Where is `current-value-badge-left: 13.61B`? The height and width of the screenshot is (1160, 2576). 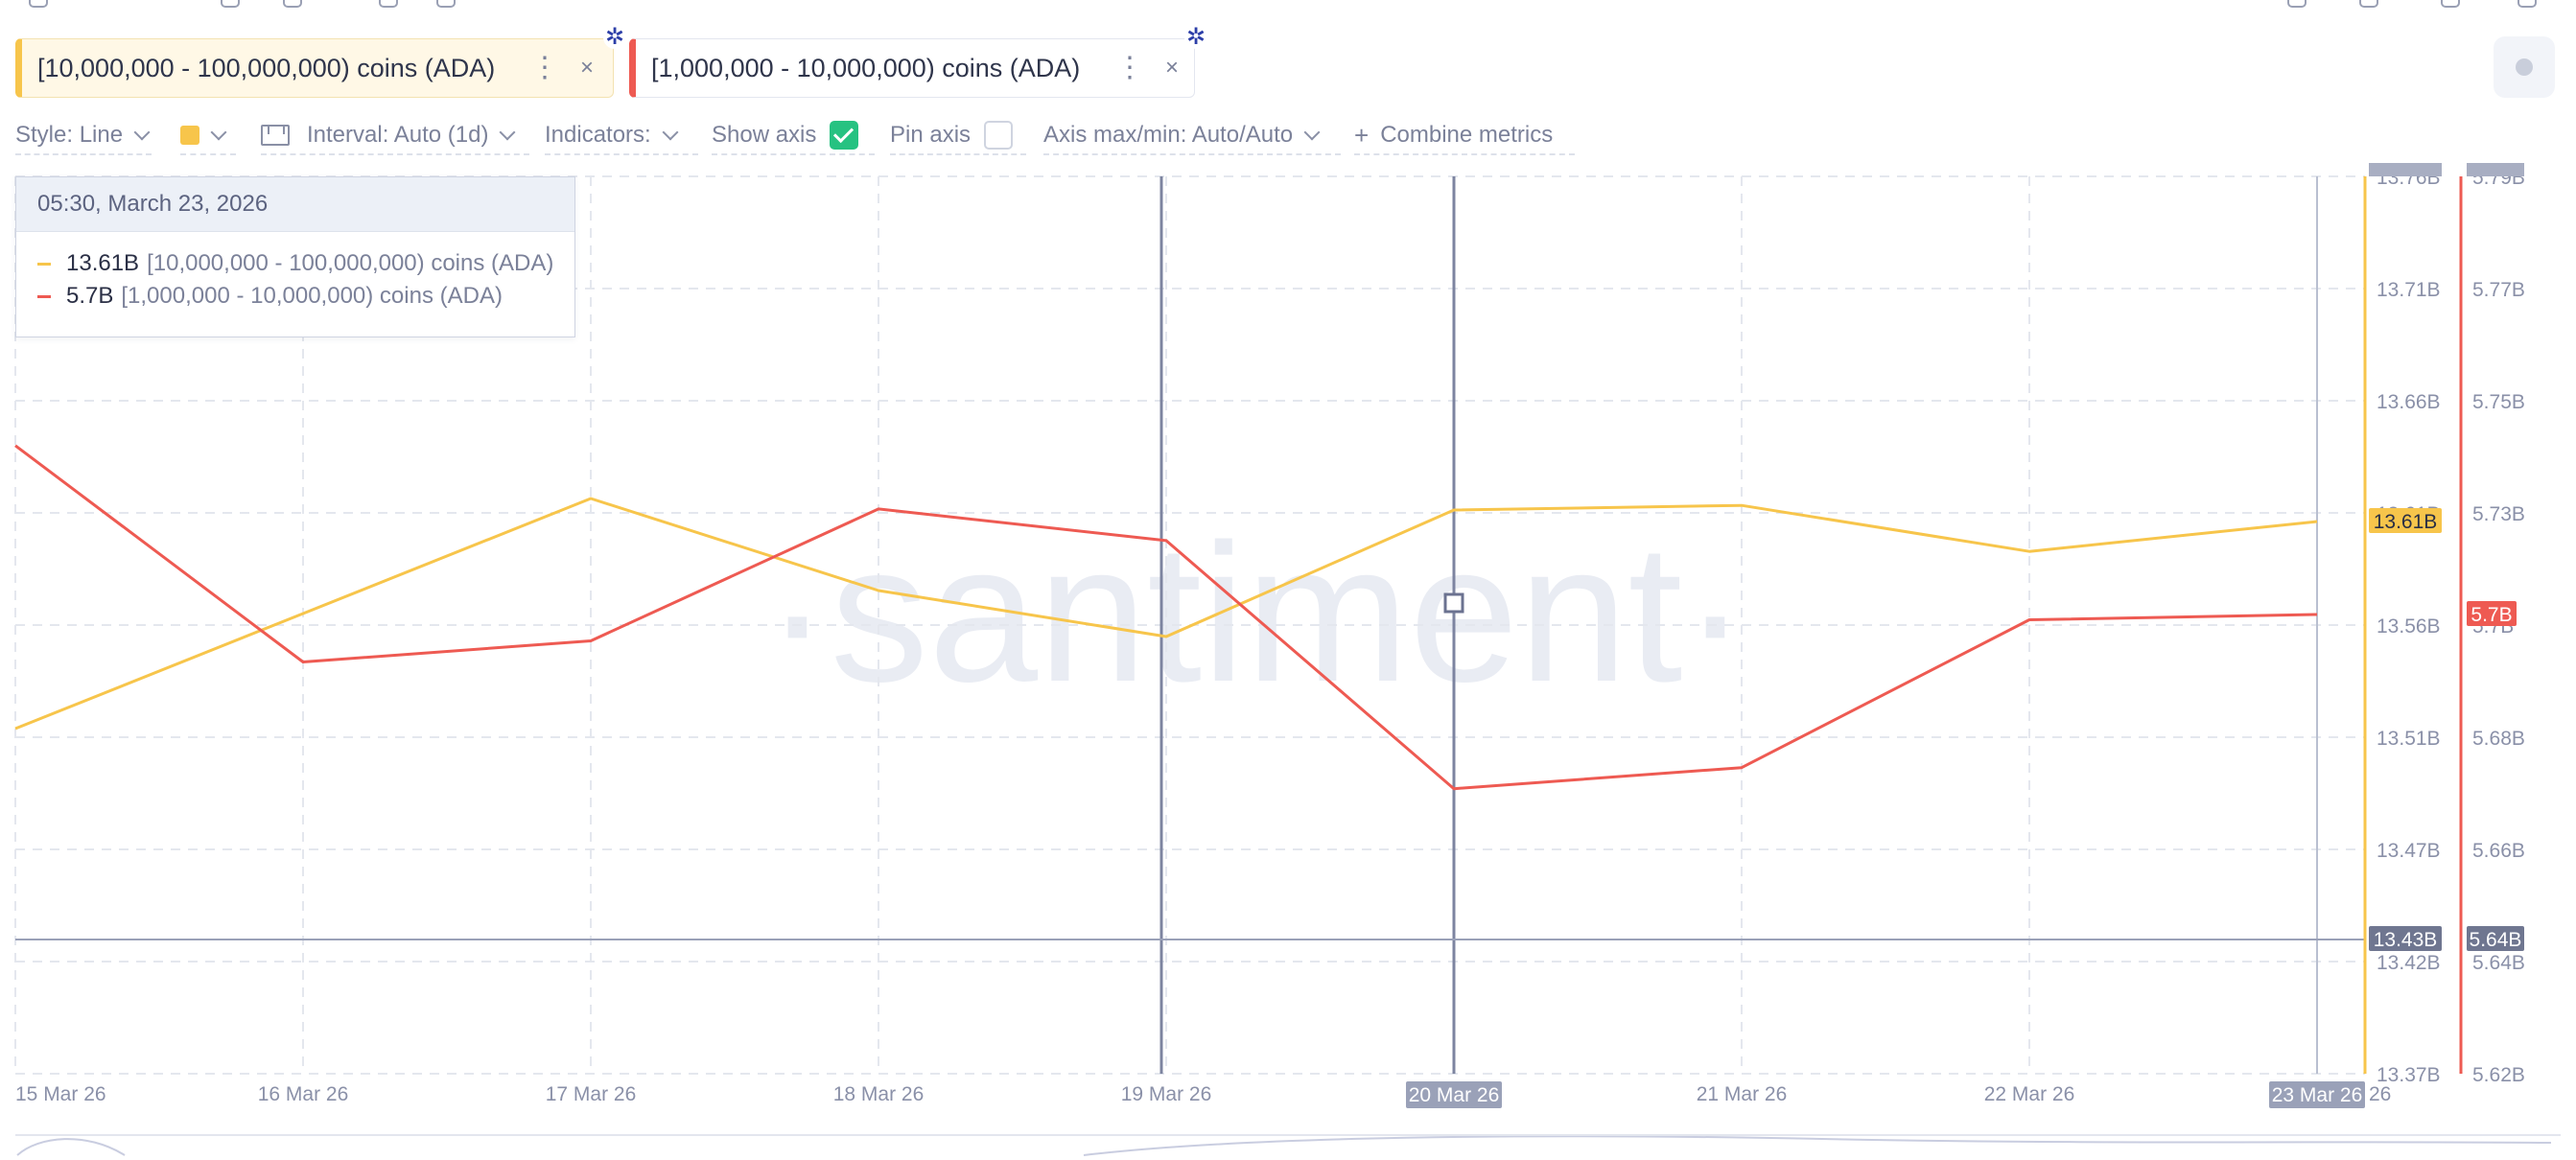
current-value-badge-left: 13.61B is located at coordinates (2406, 522).